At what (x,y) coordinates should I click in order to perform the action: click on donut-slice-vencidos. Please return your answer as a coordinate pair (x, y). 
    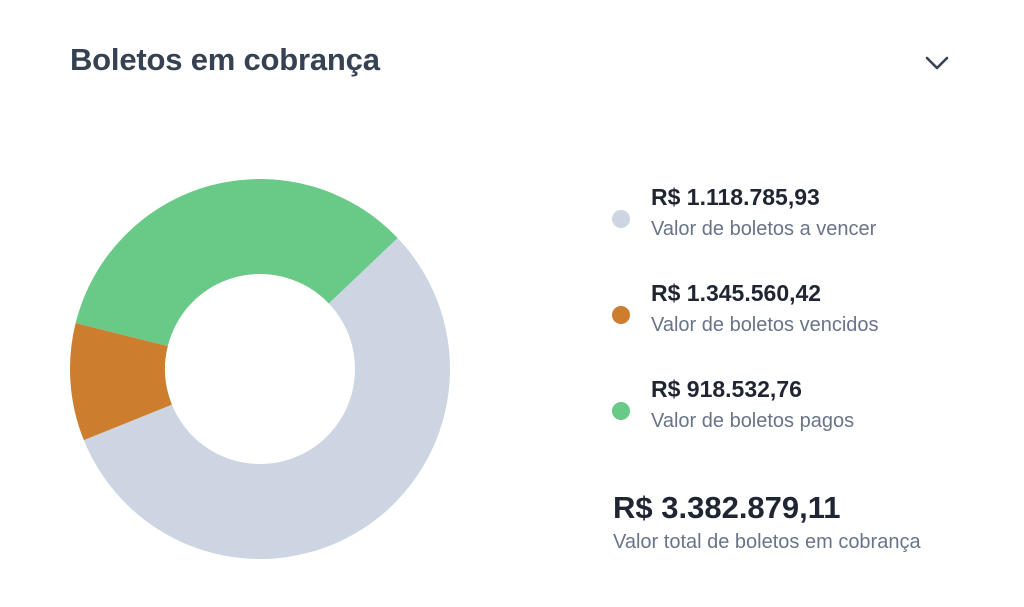
    Looking at the image, I should click on (121, 382).